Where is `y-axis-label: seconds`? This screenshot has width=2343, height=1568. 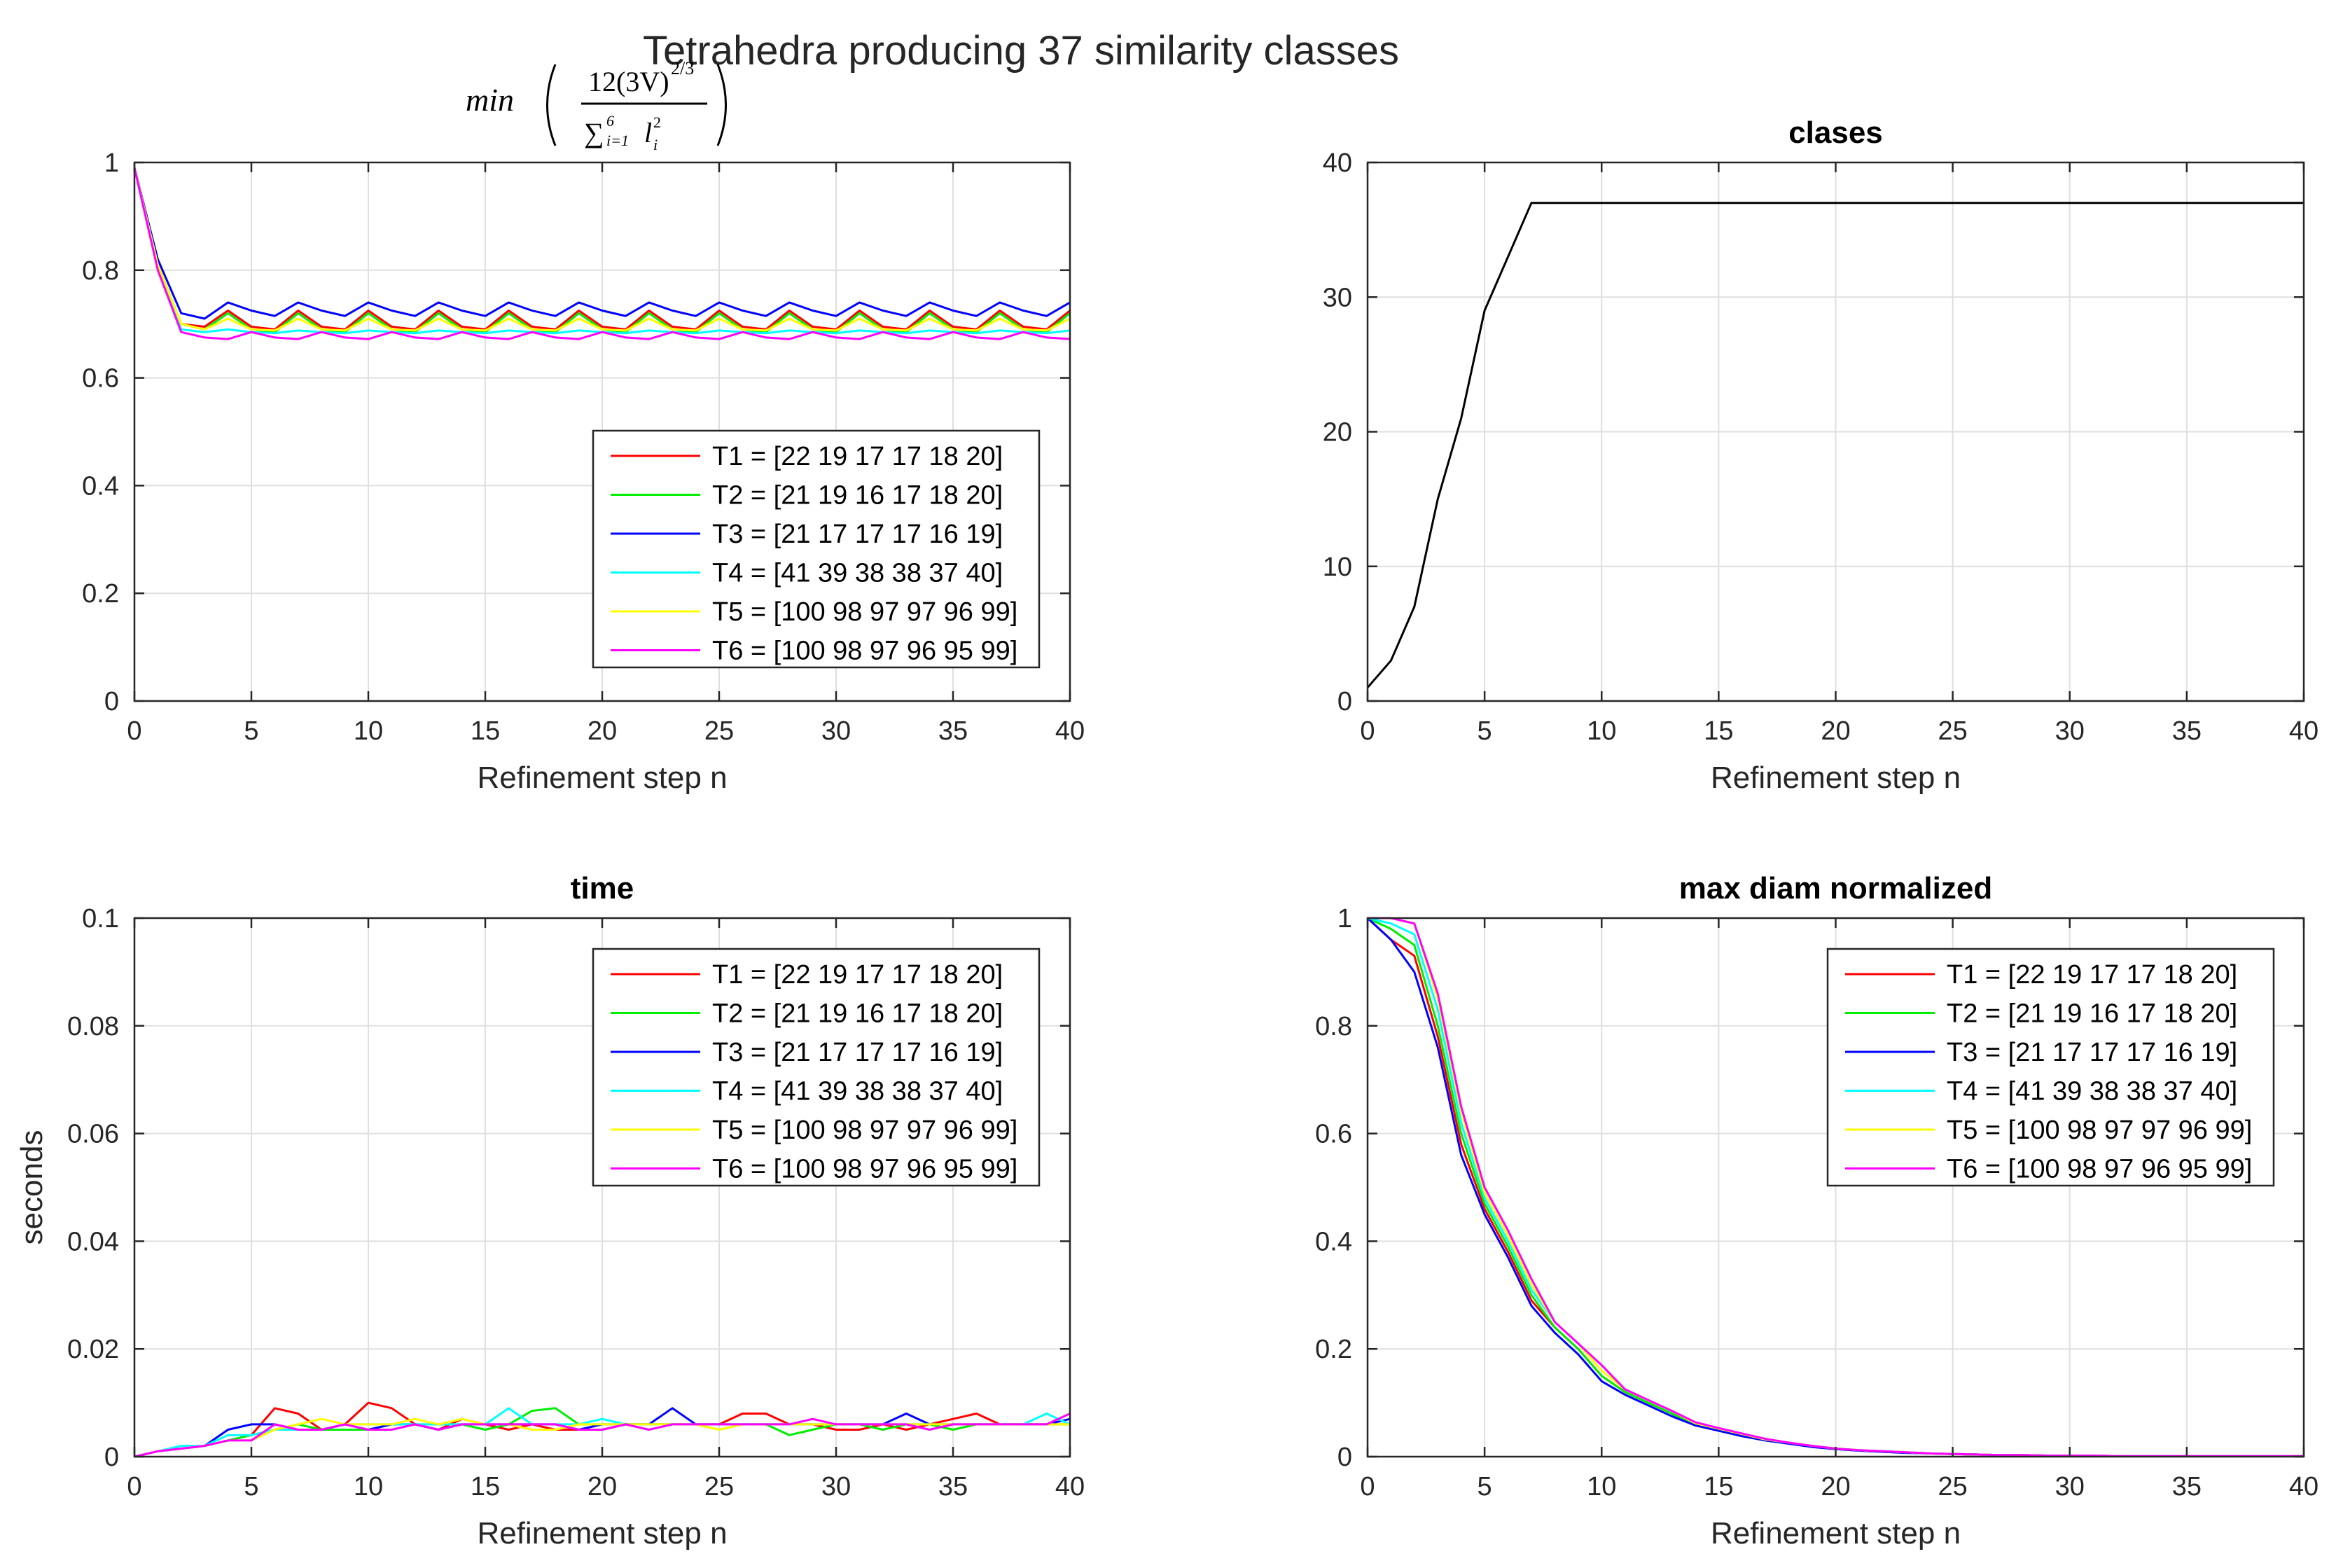 y-axis-label: seconds is located at coordinates (32, 1187).